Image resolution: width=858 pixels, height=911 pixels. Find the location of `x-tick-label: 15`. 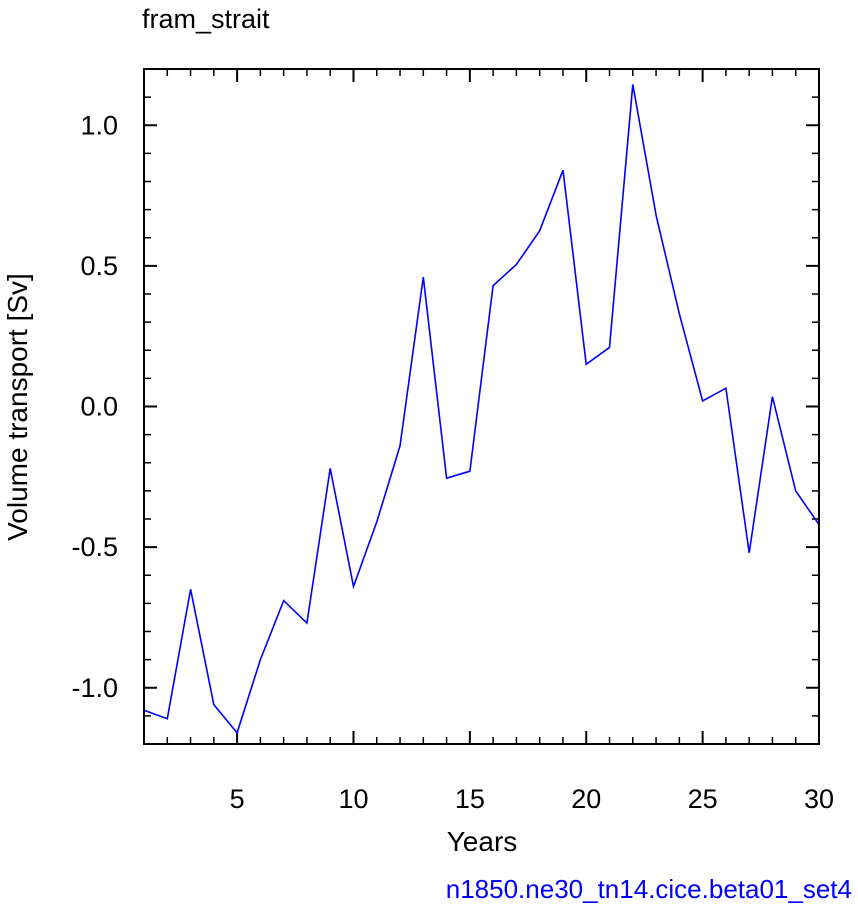

x-tick-label: 15 is located at coordinates (470, 799).